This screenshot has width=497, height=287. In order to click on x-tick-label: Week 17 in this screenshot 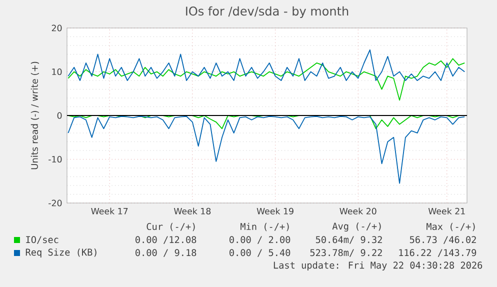, I will do `click(109, 211)`.